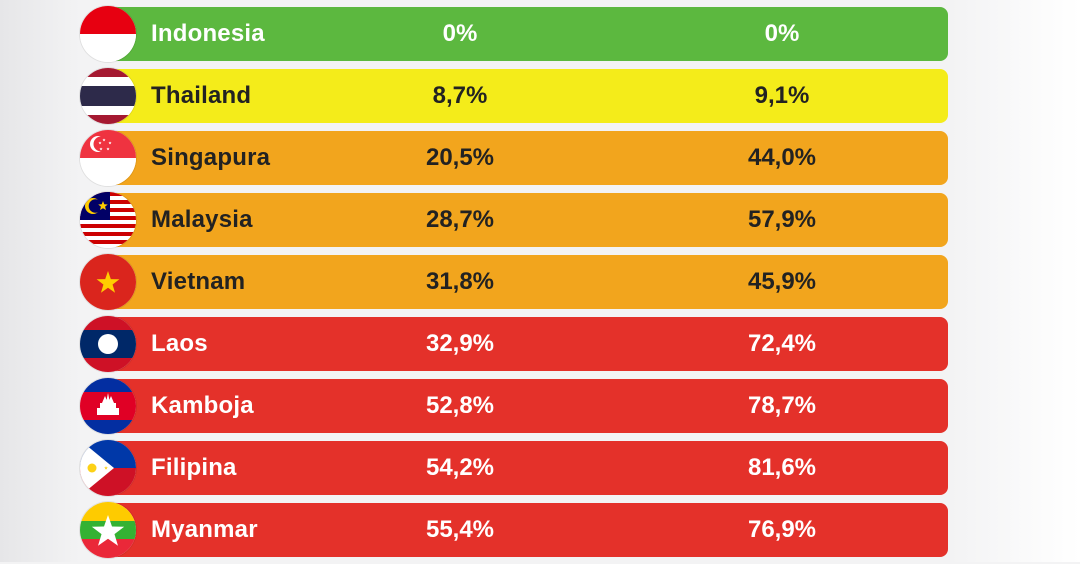 The width and height of the screenshot is (1080, 564). What do you see at coordinates (460, 219) in the screenshot?
I see `value-column-1: 28,7%` at bounding box center [460, 219].